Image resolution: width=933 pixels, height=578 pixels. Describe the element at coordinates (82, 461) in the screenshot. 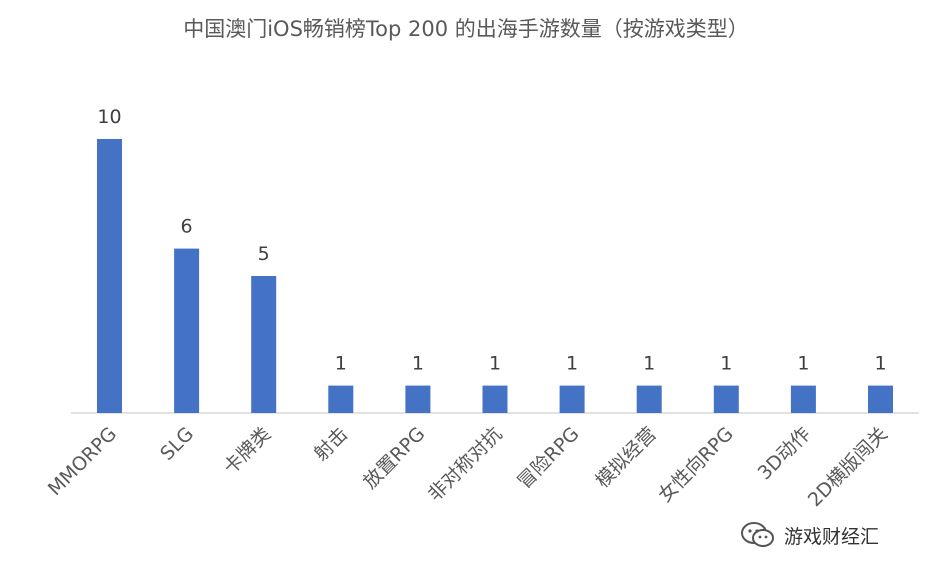

I see `x-tick-label: MMORPG` at that location.